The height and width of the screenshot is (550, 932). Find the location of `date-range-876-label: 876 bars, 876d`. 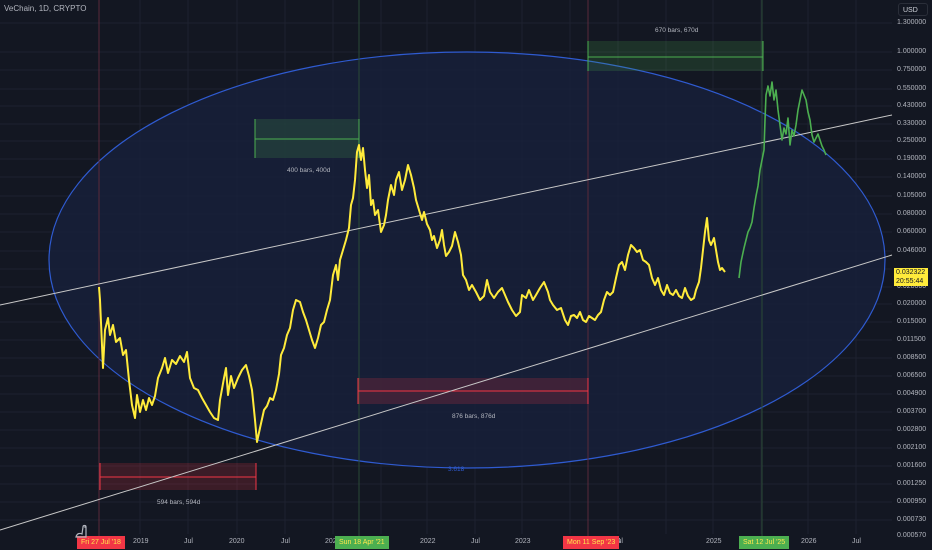

date-range-876-label: 876 bars, 876d is located at coordinates (474, 416).